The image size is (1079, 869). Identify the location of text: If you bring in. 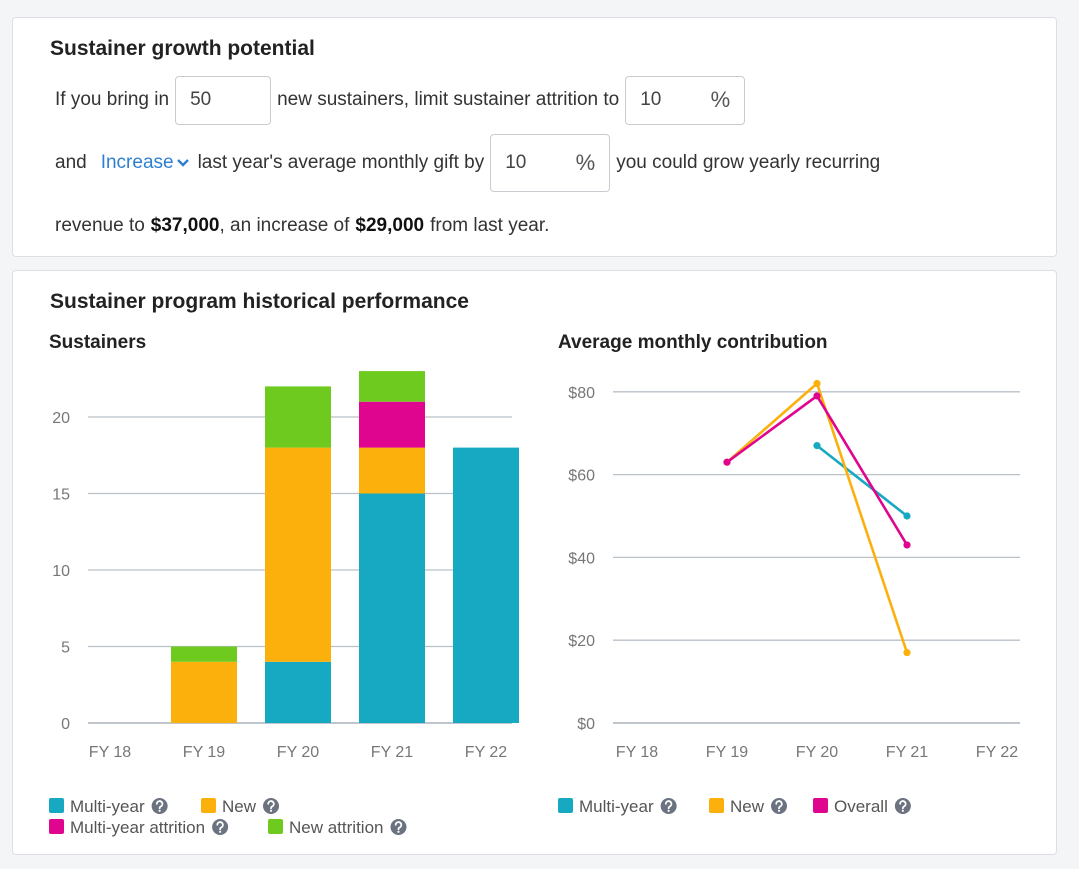
(112, 99).